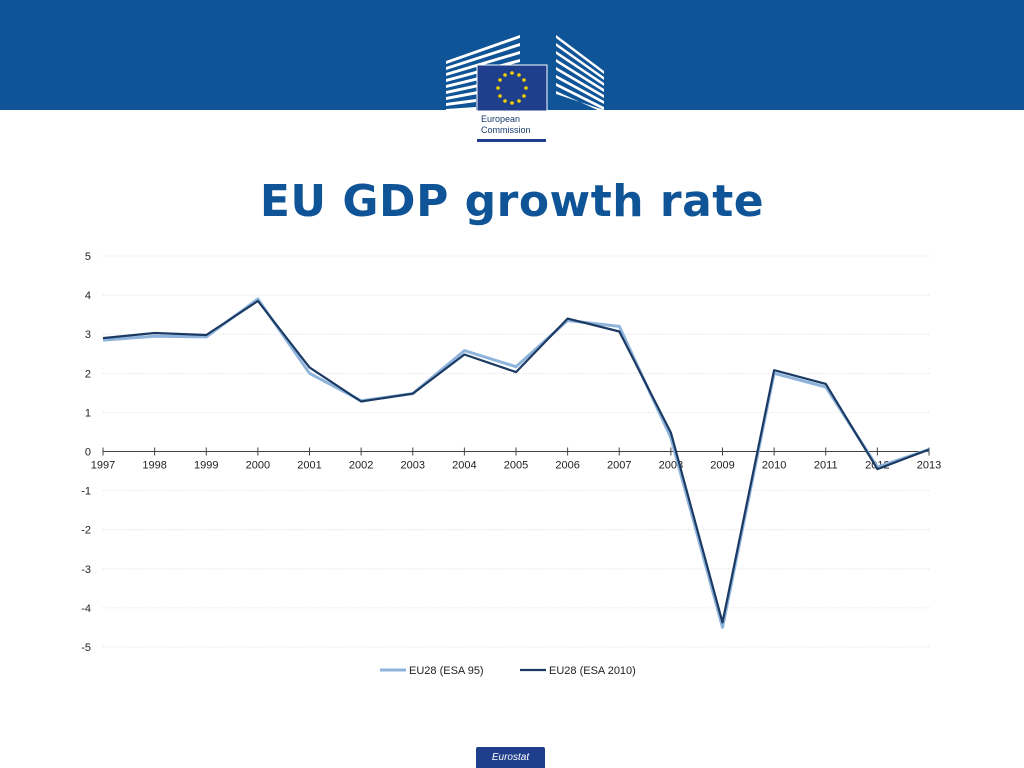  Describe the element at coordinates (826, 466) in the screenshot. I see `x-tick-label: 2011` at that location.